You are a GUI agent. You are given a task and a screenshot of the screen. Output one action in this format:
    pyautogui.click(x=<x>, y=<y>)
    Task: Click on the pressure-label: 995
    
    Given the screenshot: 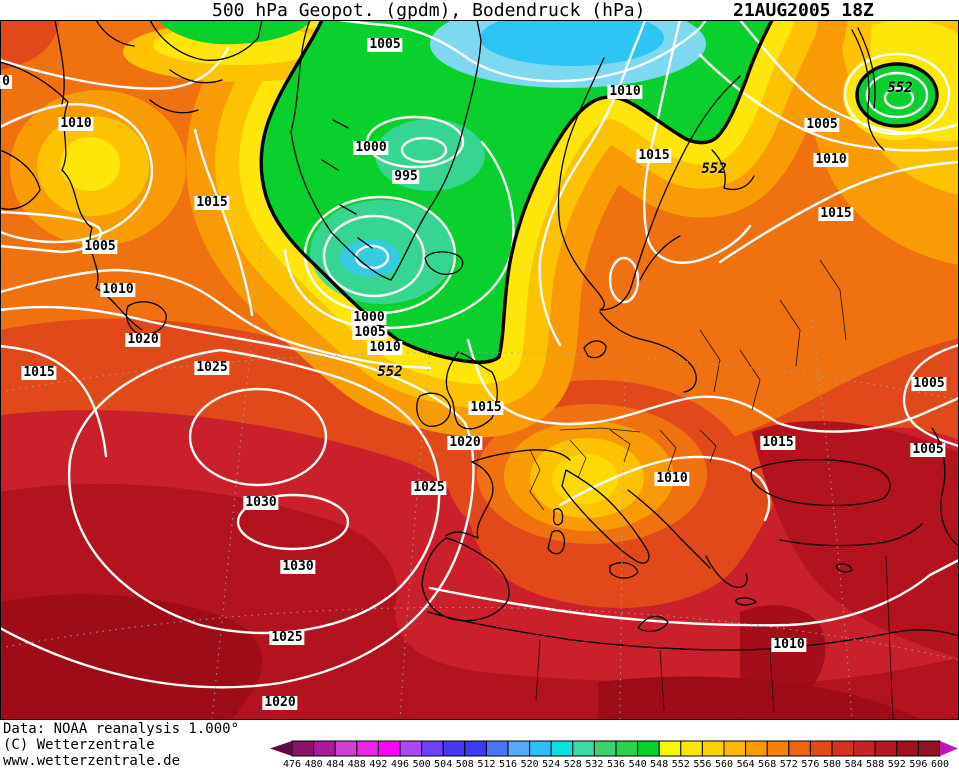 What is the action you would take?
    pyautogui.click(x=406, y=176)
    